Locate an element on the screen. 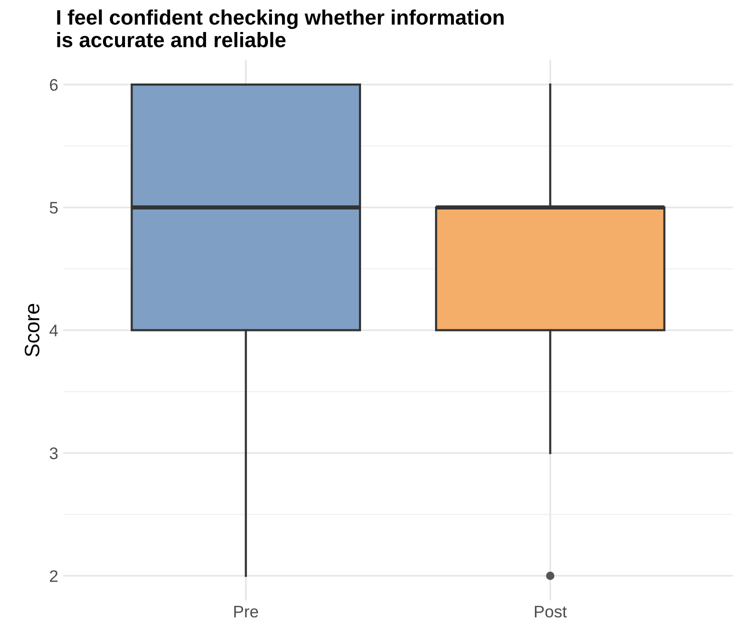  x-tick-label: Post is located at coordinates (550, 612).